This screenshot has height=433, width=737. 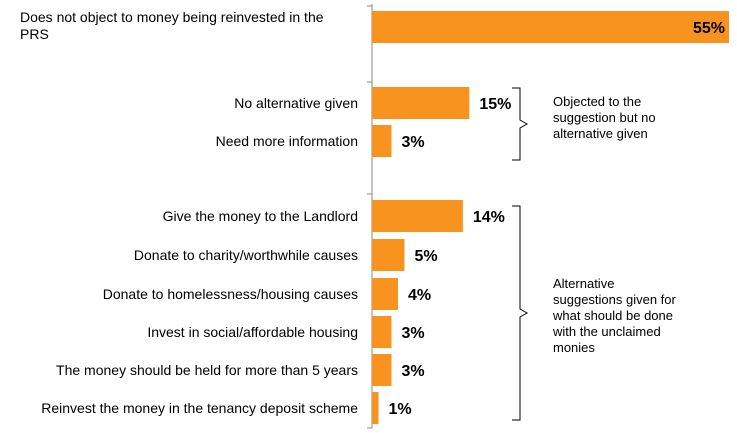 What do you see at coordinates (425, 256) in the screenshot?
I see `value-label-4: 5%` at bounding box center [425, 256].